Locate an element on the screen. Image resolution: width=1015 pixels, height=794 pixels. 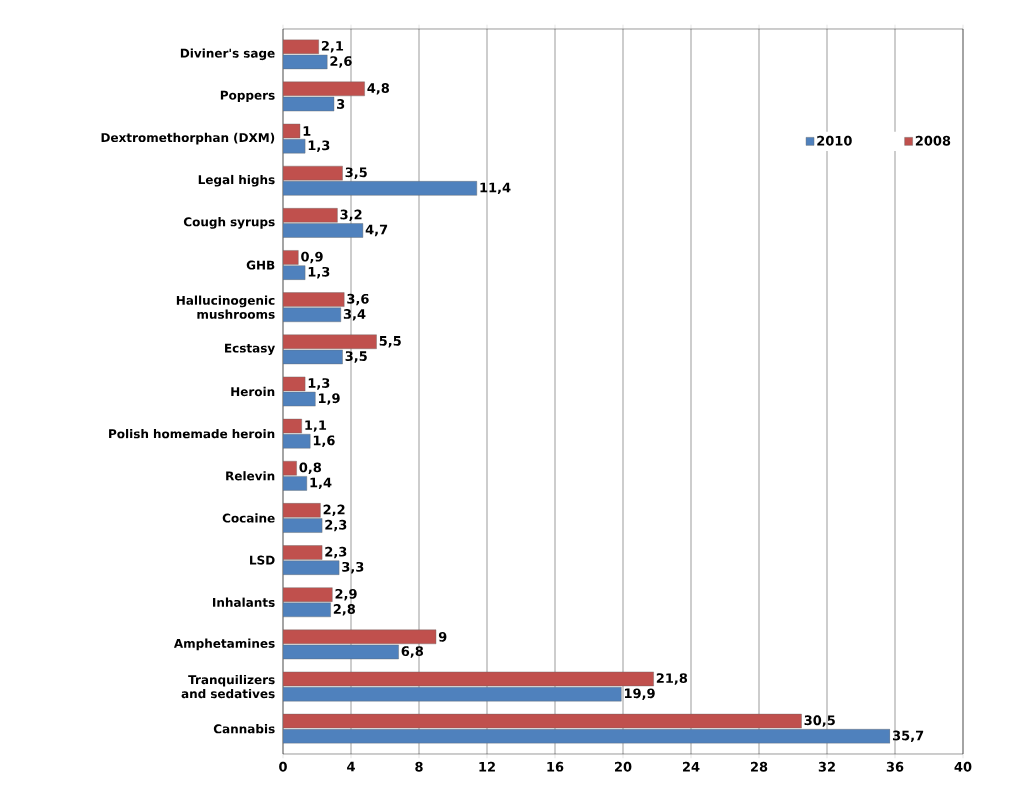
x-tick-label: 40 is located at coordinates (963, 766).